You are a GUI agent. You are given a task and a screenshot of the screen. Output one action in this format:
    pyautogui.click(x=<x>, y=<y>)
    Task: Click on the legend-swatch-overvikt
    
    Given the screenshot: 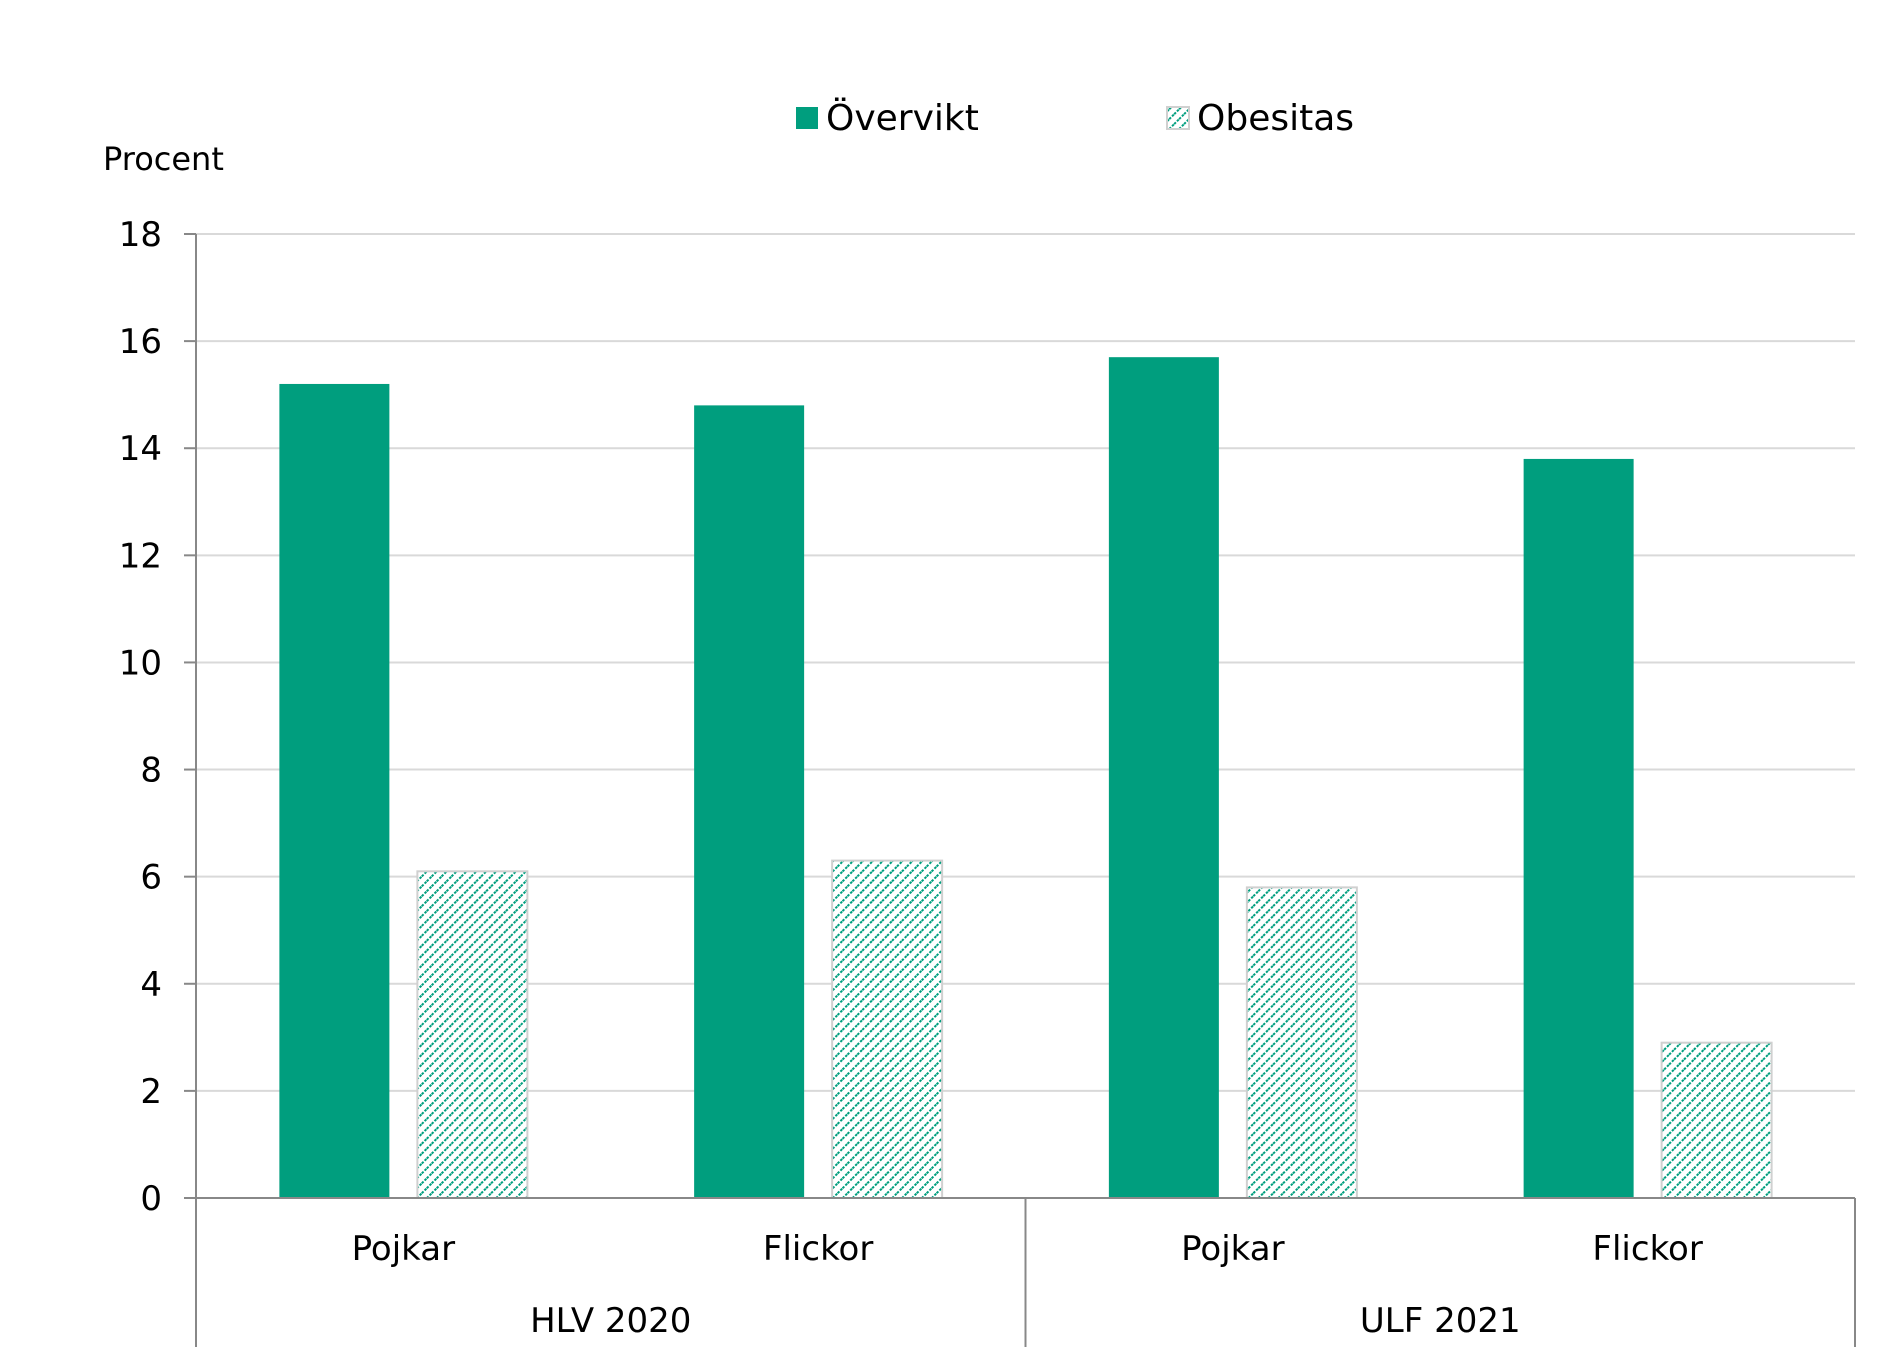 What is the action you would take?
    pyautogui.click(x=807, y=118)
    